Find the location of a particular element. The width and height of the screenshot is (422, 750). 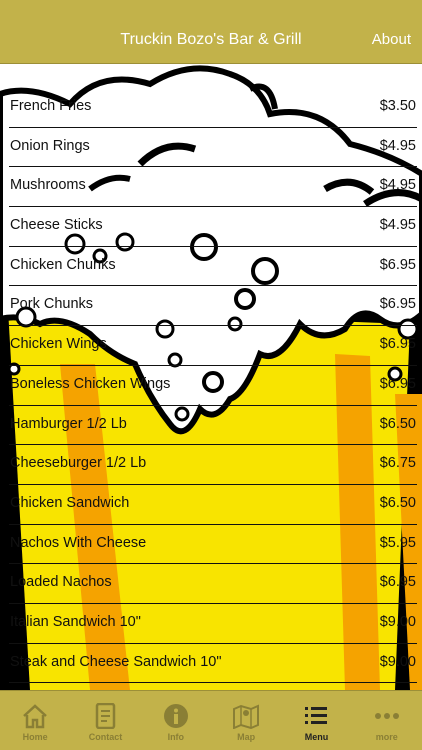

item-name: Mushrooms is located at coordinates (48, 185).